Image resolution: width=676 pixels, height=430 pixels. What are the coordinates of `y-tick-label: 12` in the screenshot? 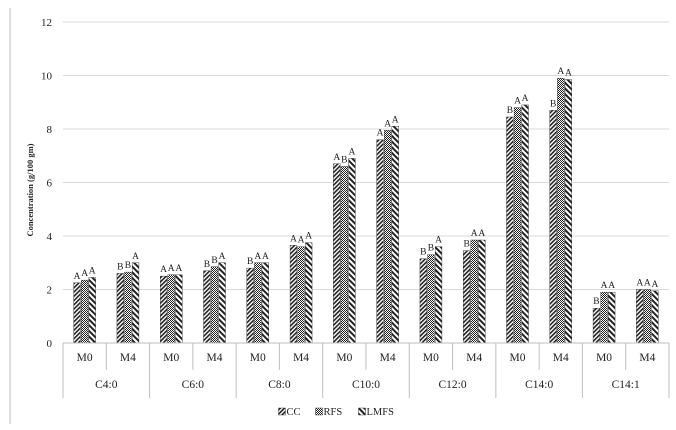 It's located at (46, 23).